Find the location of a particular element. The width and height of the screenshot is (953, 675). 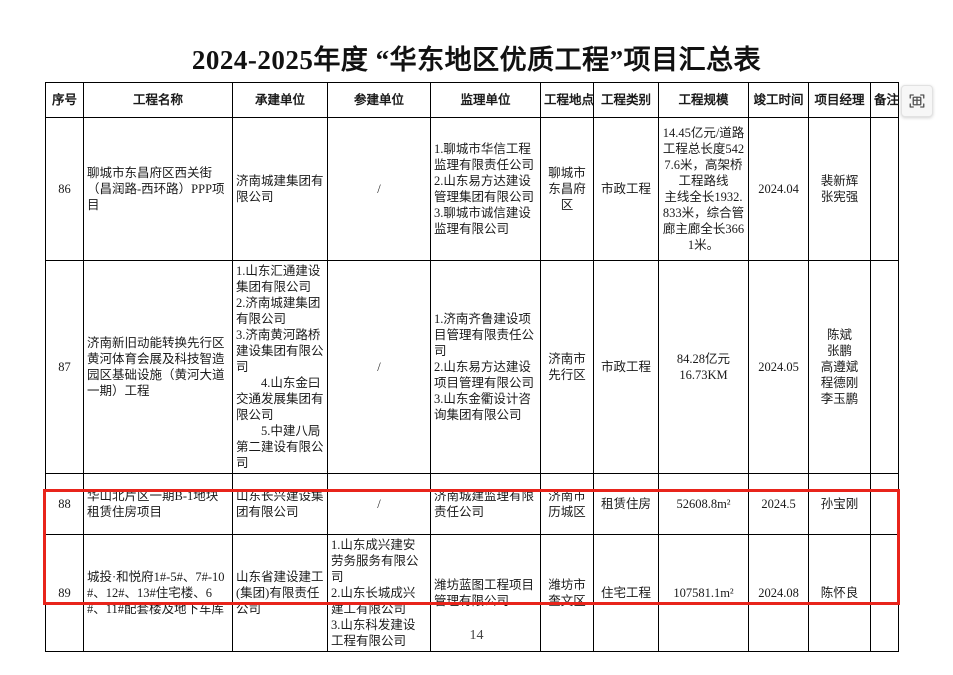

manager-line-list: 陈斌张鹏高遵斌程德刚李玉鹏 is located at coordinates (839, 367).